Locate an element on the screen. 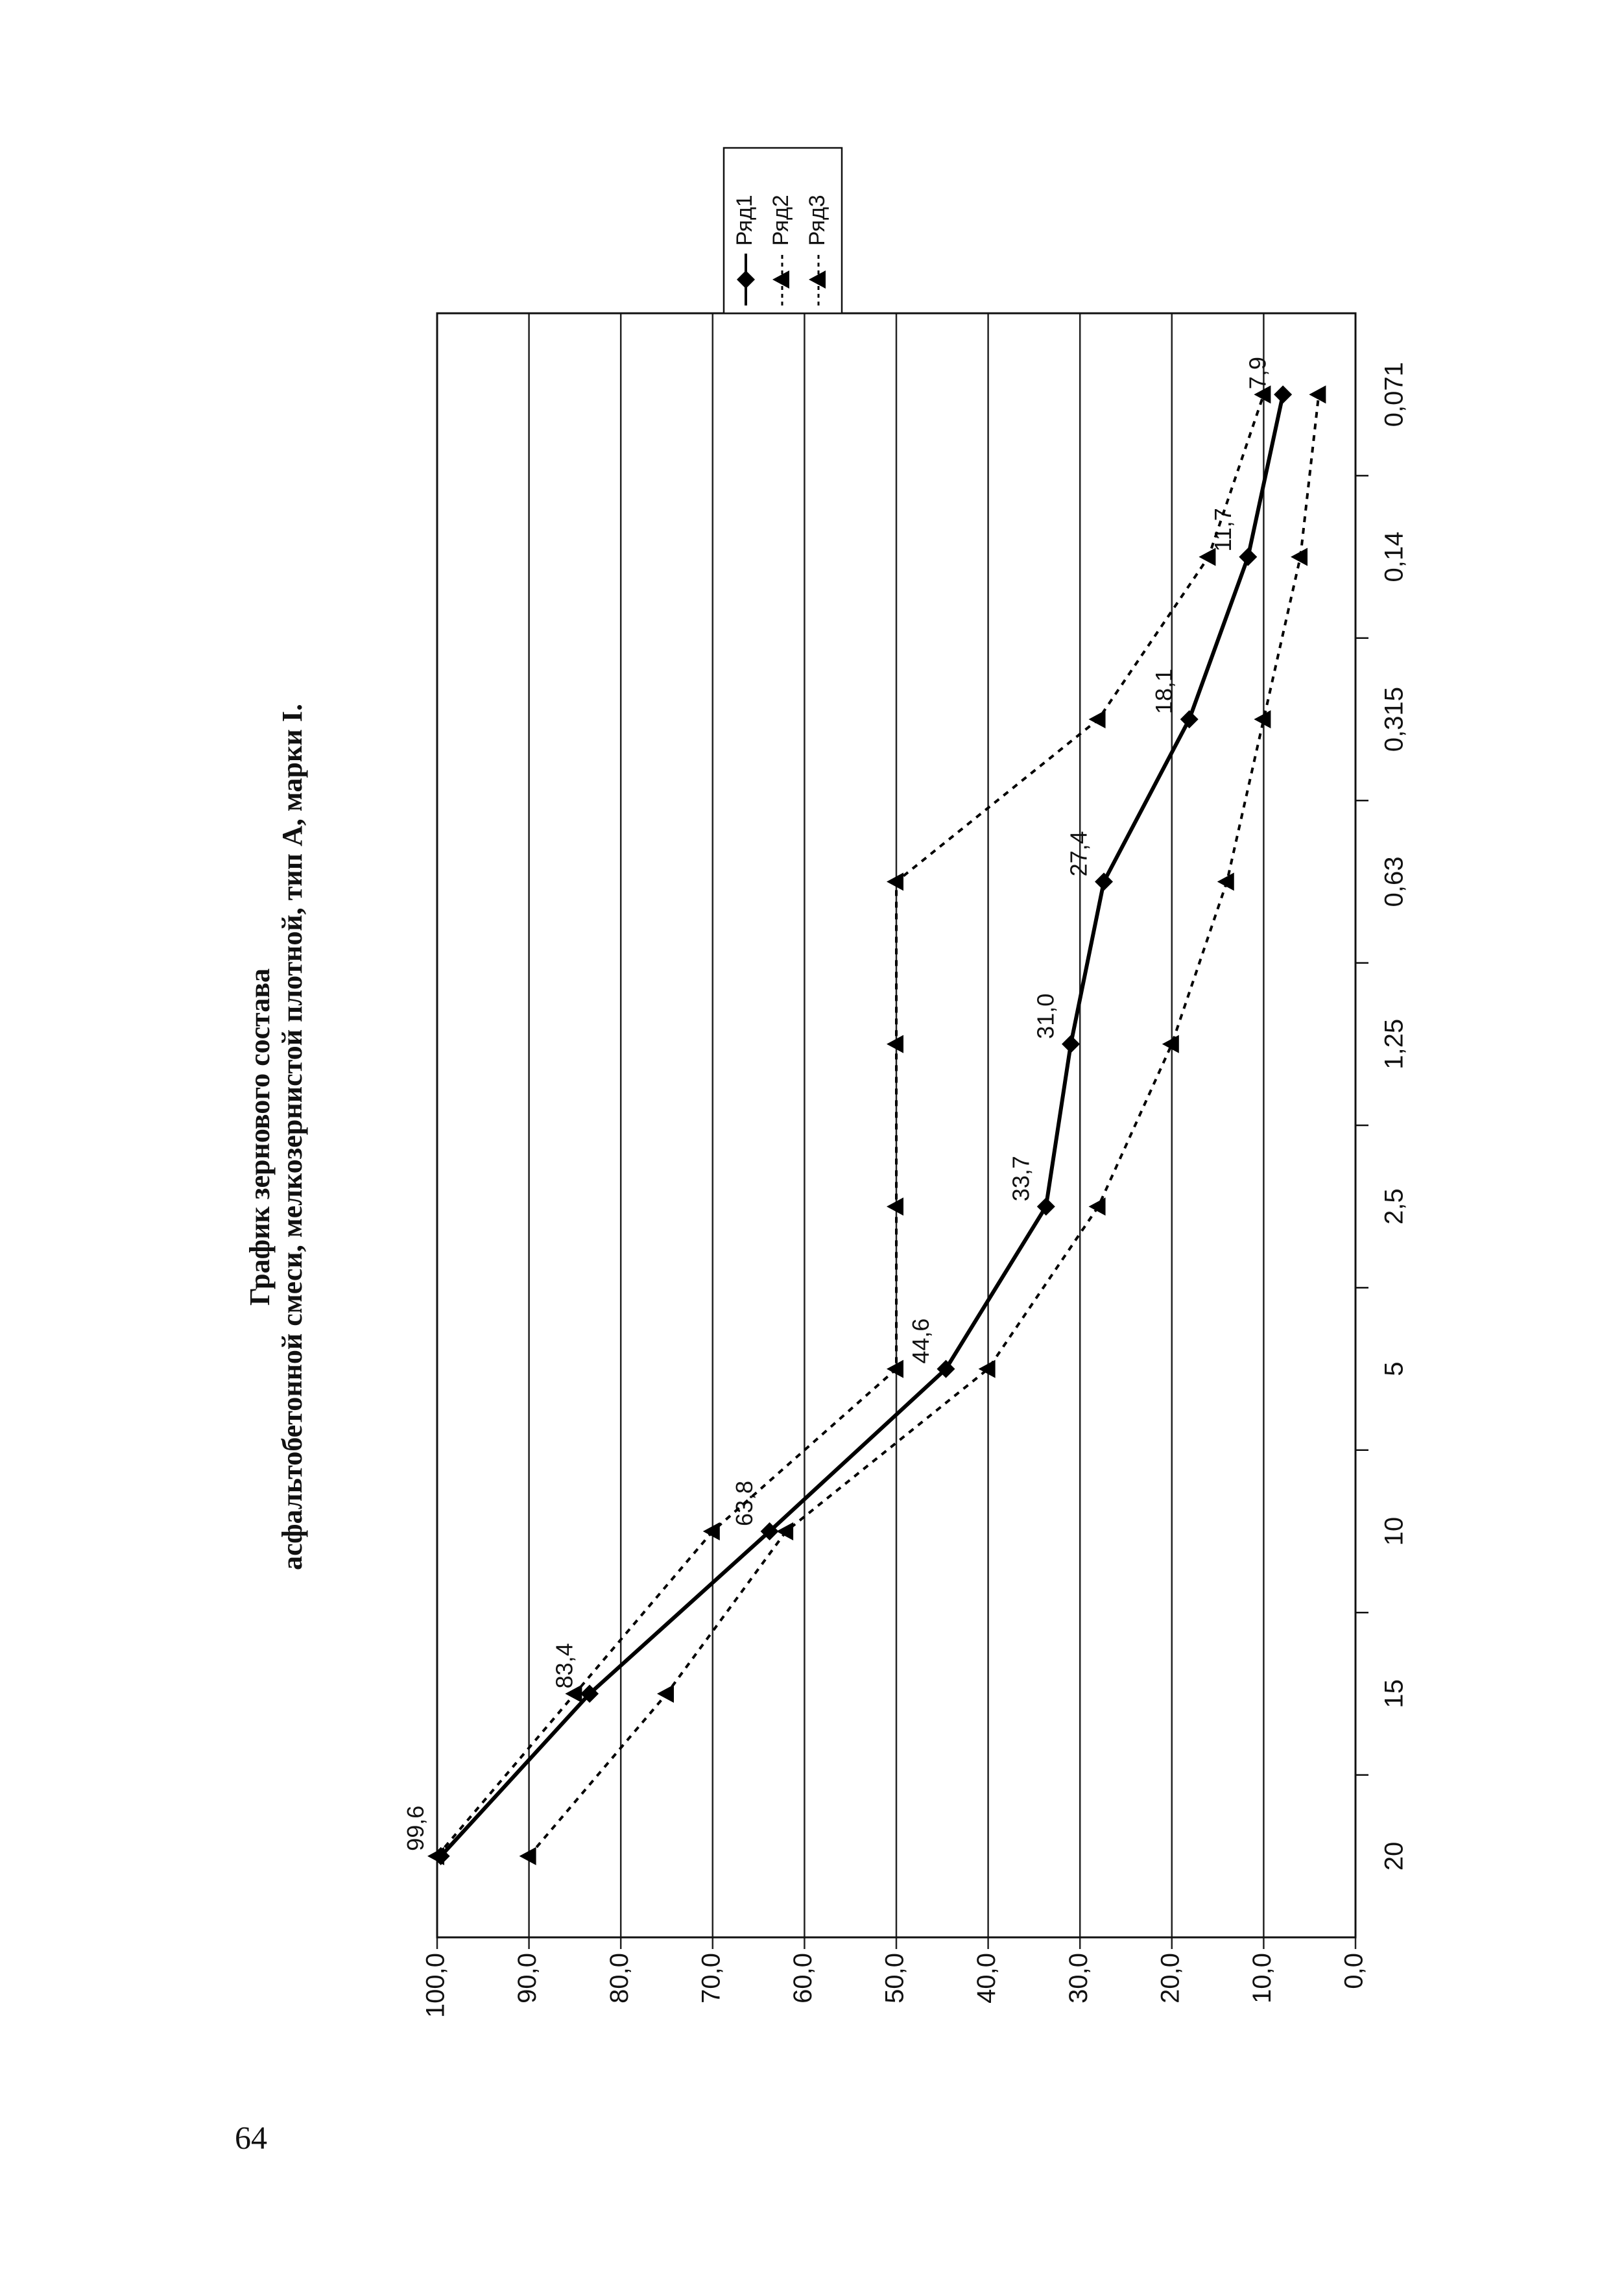  y-tick-label: 70,0 is located at coordinates (711, 1978).